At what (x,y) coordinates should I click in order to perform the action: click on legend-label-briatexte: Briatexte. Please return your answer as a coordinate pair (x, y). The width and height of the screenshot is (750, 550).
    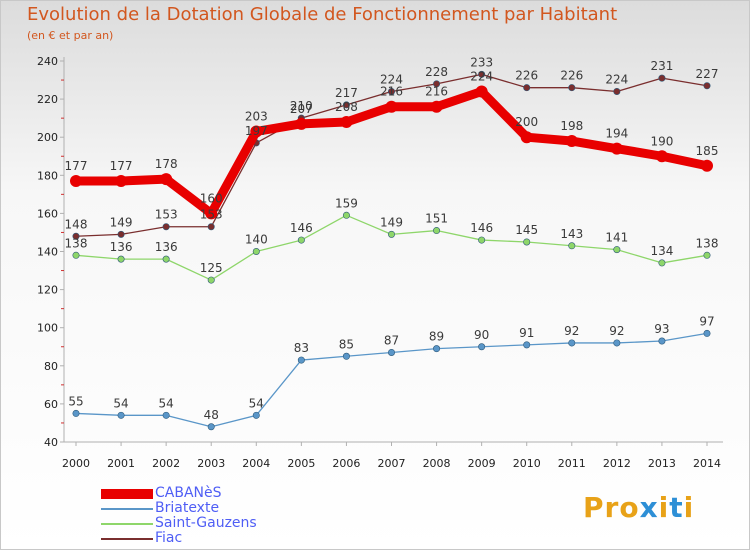
    Looking at the image, I should click on (187, 508).